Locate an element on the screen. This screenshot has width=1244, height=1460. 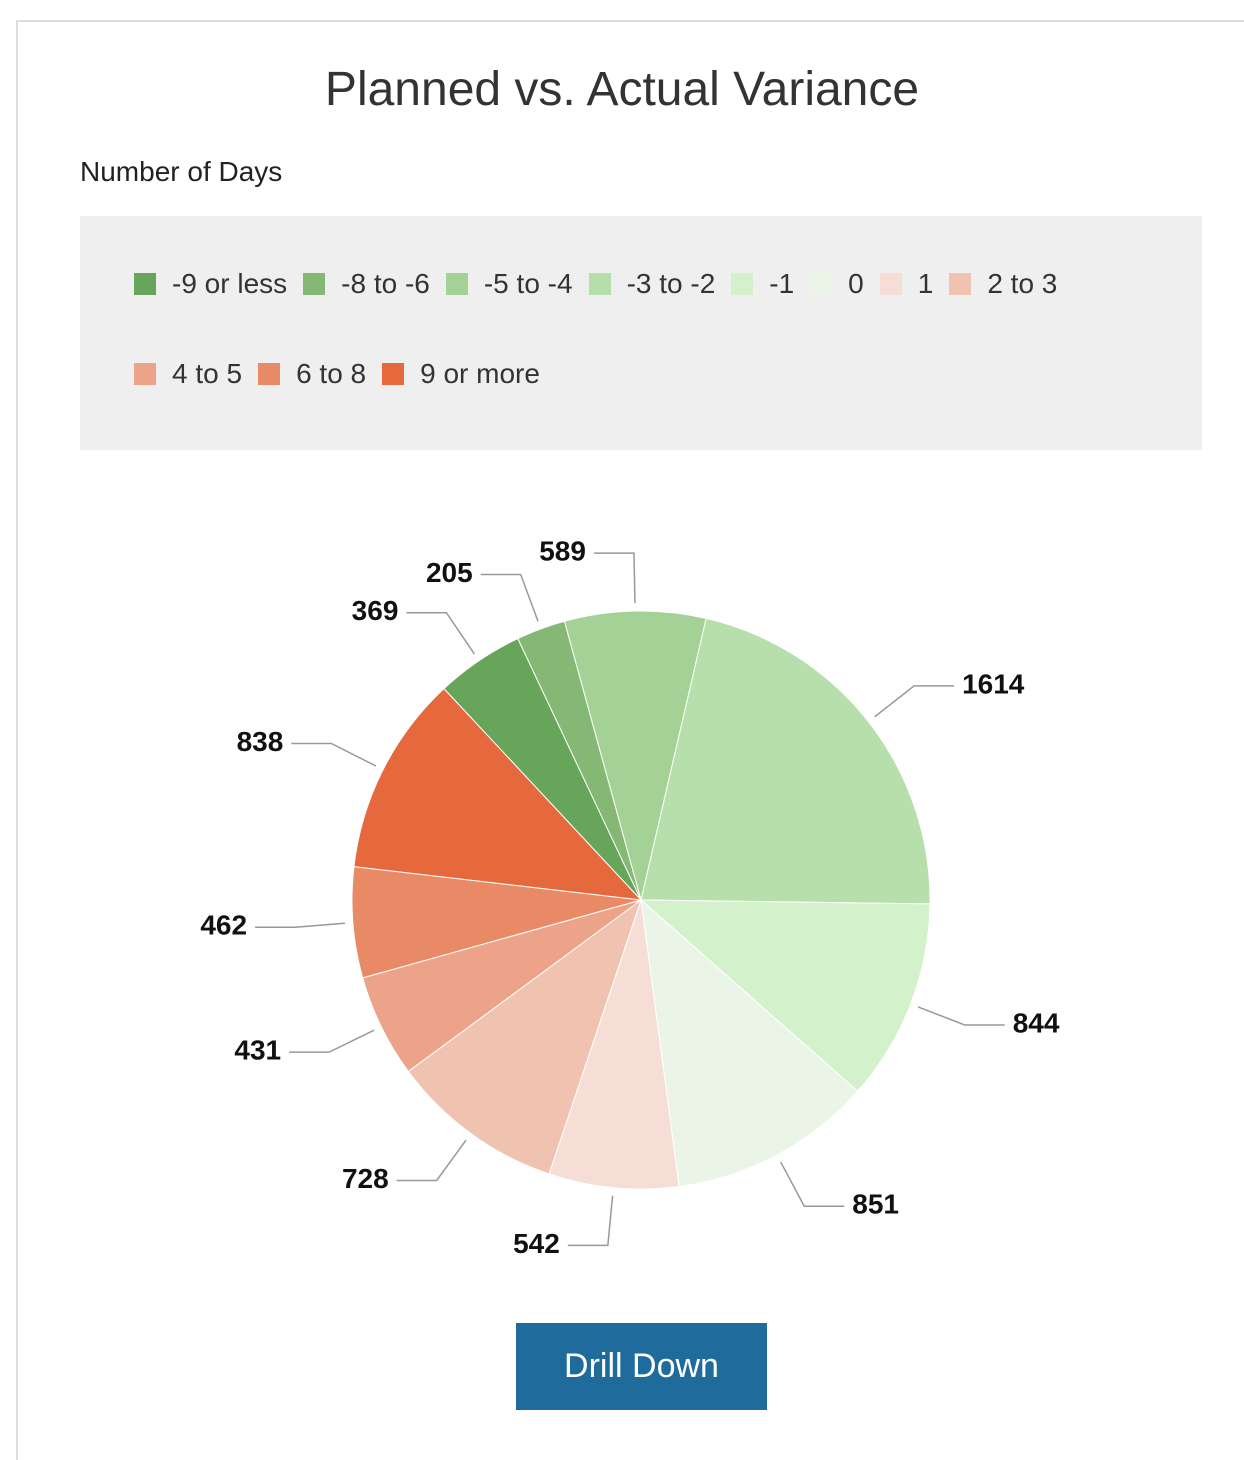
legend-label: -9 or less is located at coordinates (230, 283).